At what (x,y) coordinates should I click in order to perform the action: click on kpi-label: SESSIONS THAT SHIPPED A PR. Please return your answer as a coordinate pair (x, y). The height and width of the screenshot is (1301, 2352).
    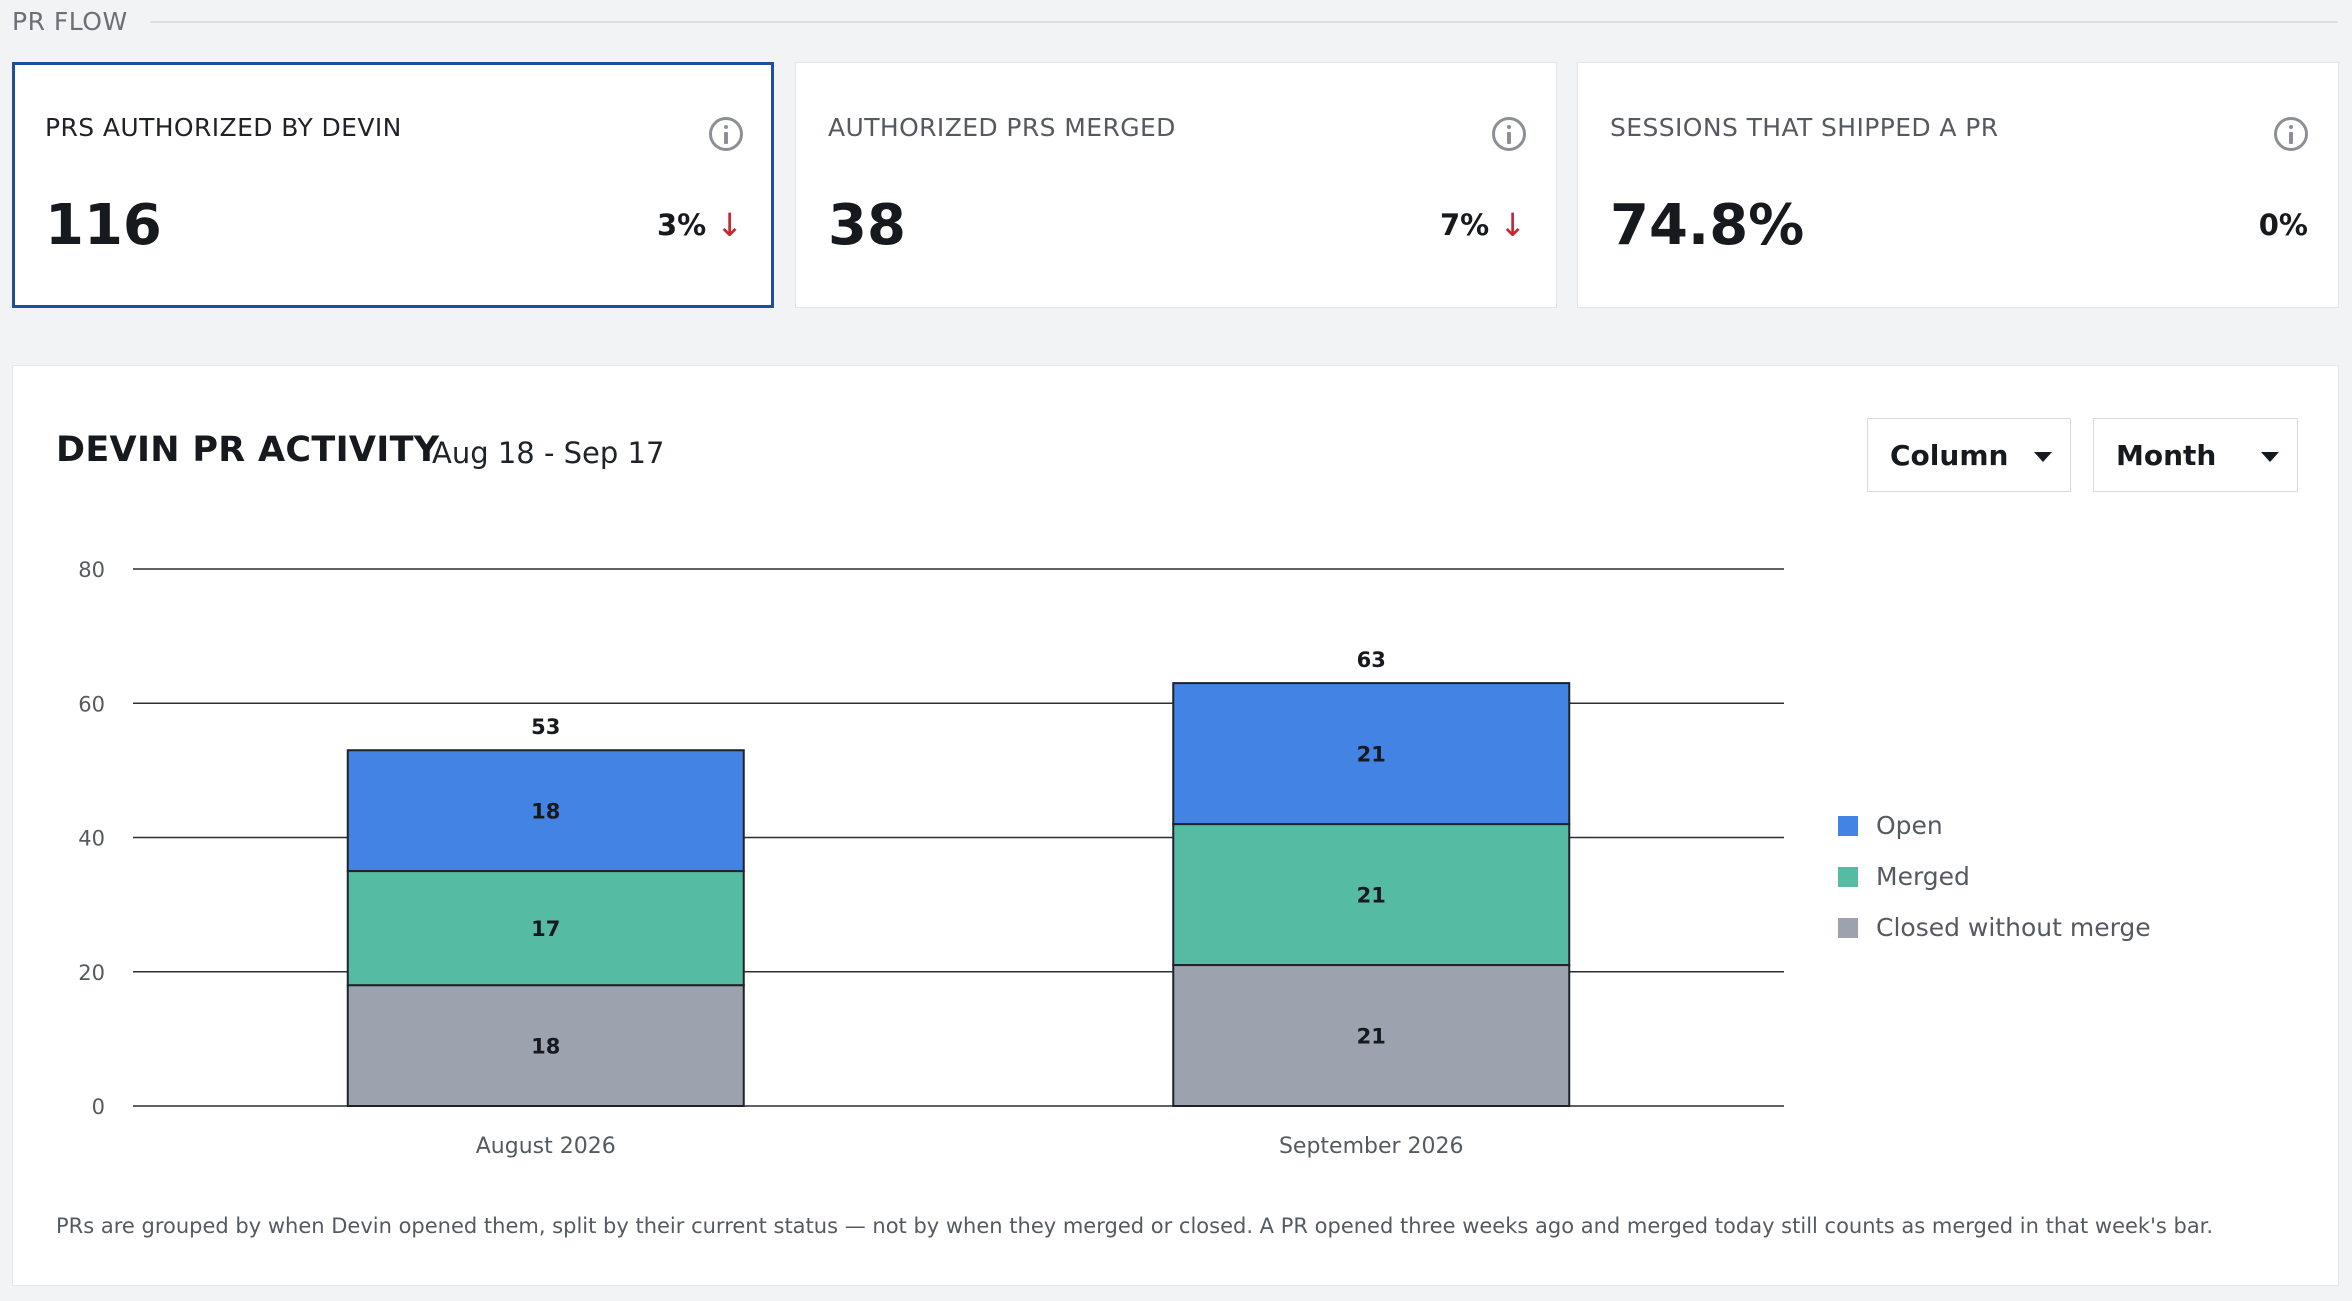
    Looking at the image, I should click on (1804, 127).